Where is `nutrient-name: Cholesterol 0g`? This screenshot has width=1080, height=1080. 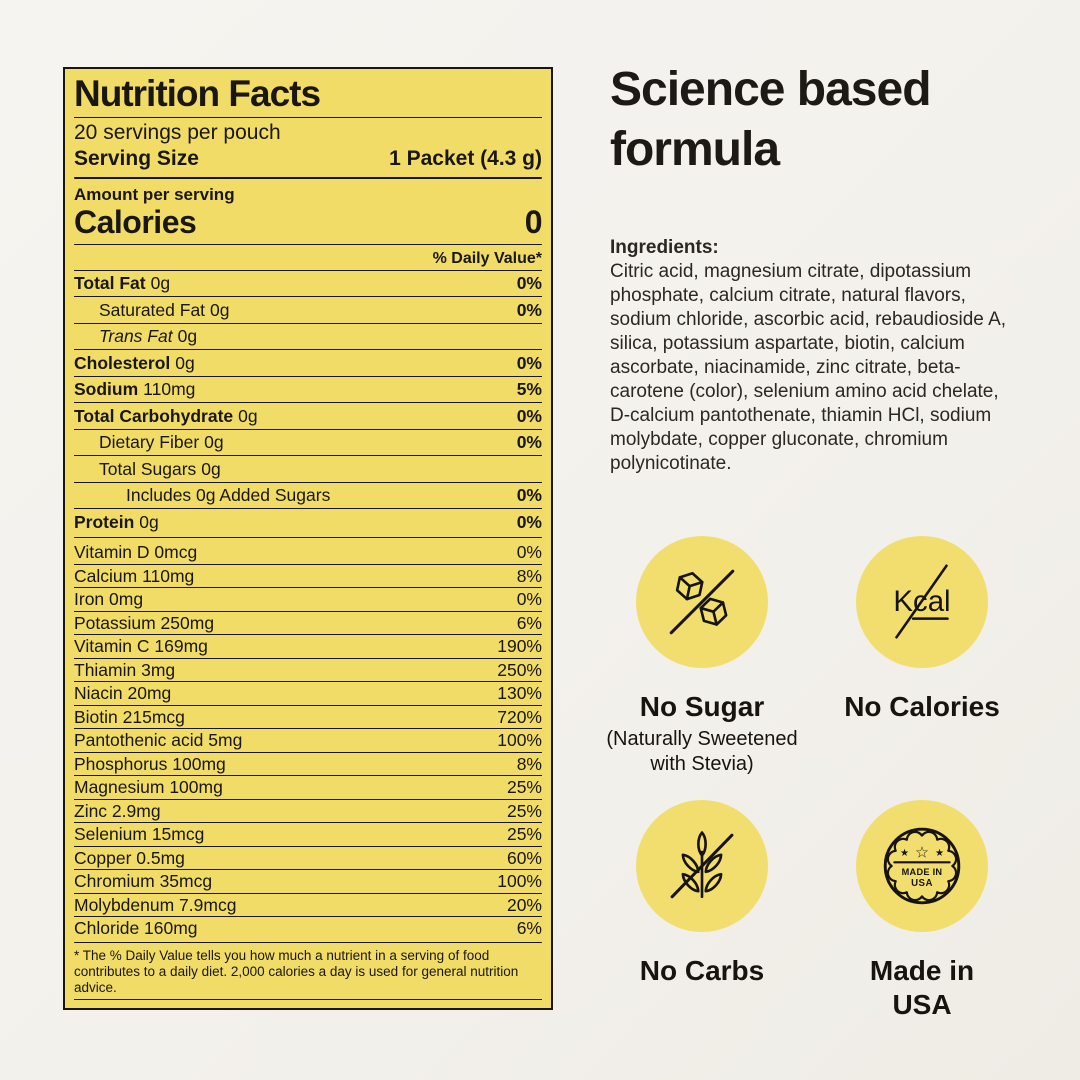 nutrient-name: Cholesterol 0g is located at coordinates (134, 362).